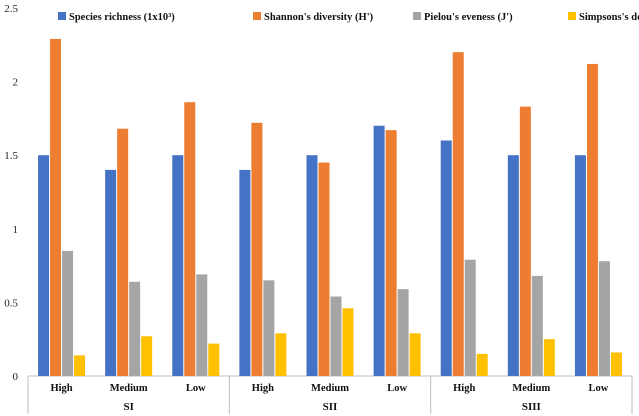 Image resolution: width=639 pixels, height=416 pixels. I want to click on y-tick-label: 0.5, so click(11, 303).